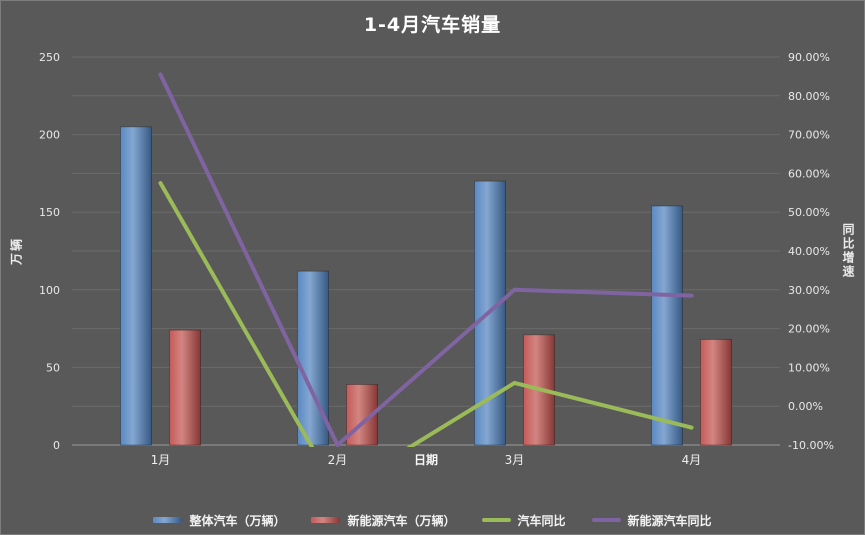 This screenshot has width=865, height=535. Describe the element at coordinates (809, 173) in the screenshot. I see `svg-text: 60.00%` at that location.